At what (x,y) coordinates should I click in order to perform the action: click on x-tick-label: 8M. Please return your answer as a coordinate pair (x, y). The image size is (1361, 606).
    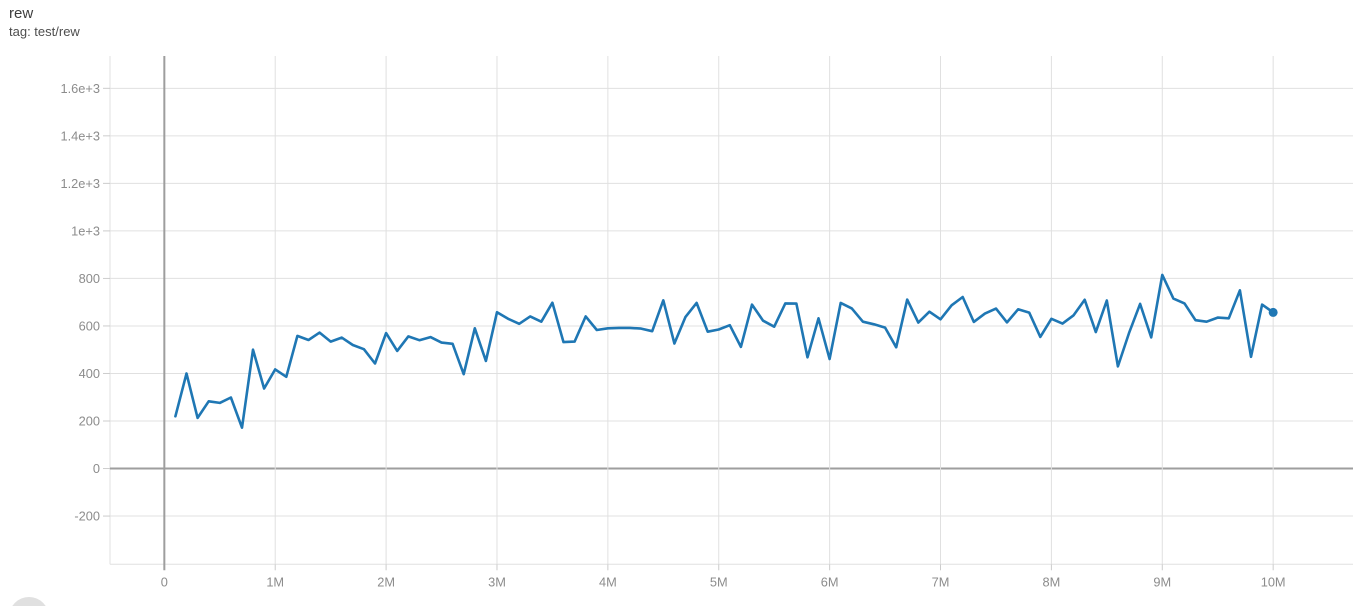
    Looking at the image, I should click on (1052, 581).